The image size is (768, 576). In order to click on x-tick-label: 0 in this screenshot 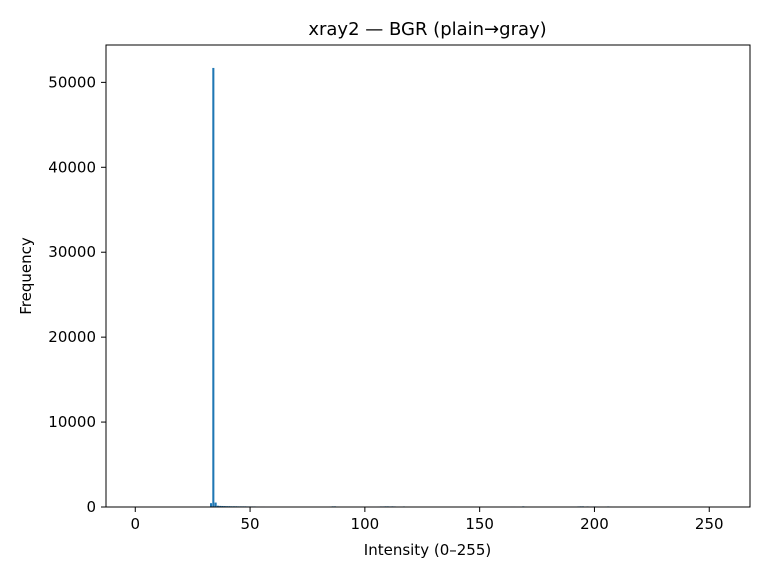, I will do `click(135, 524)`.